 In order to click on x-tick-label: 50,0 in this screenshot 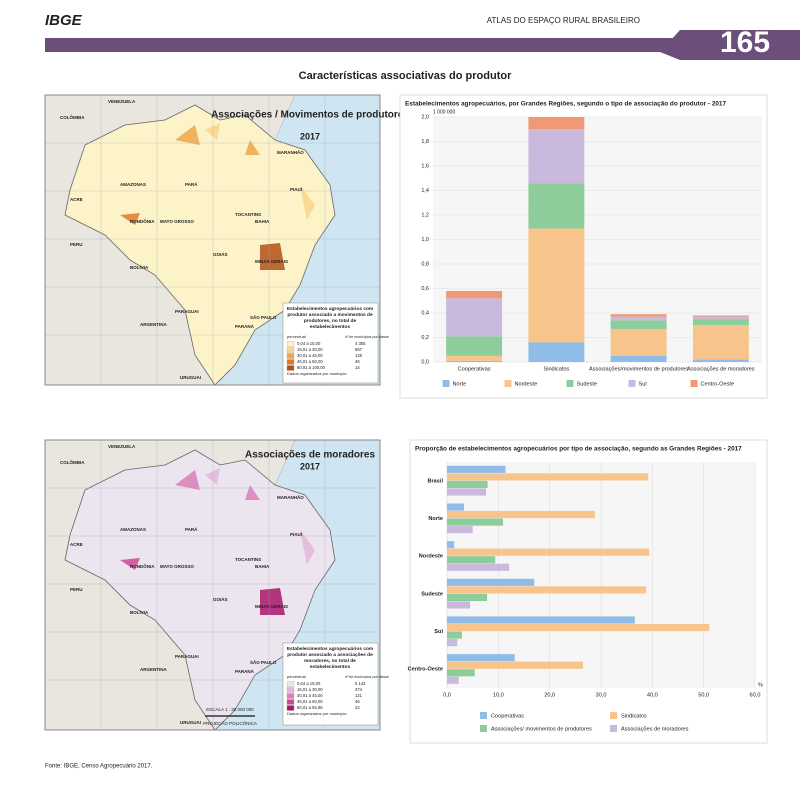, I will do `click(703, 695)`.